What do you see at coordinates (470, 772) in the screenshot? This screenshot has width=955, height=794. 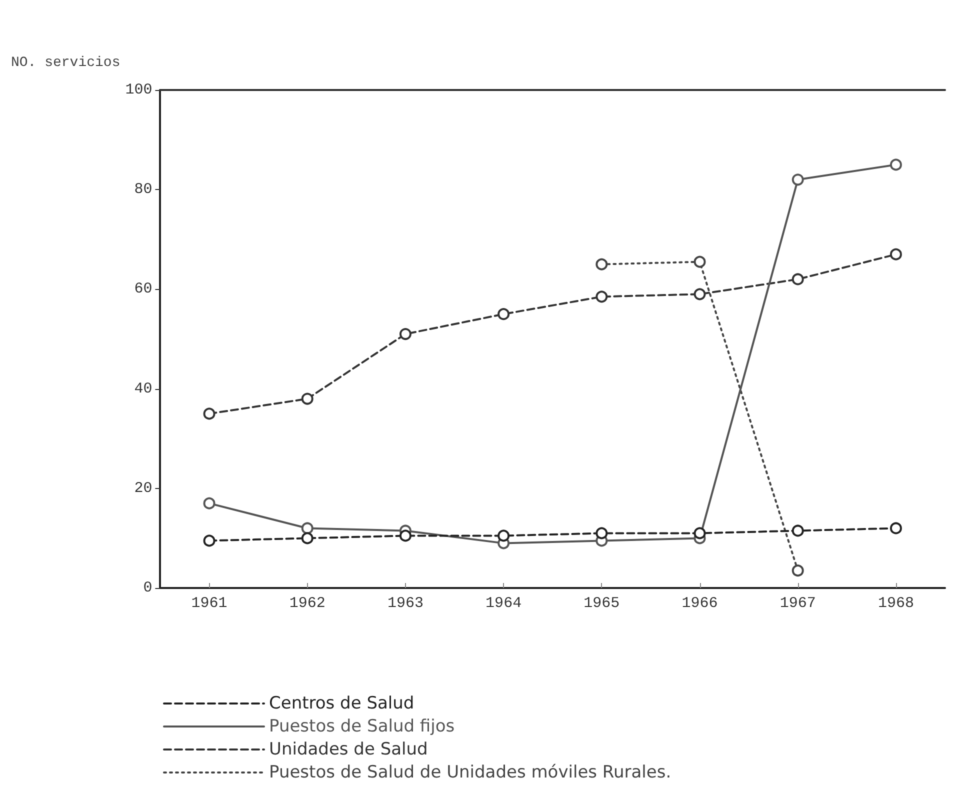 I see `text: Puestos de Salud de Unidades móviles Rurales.` at bounding box center [470, 772].